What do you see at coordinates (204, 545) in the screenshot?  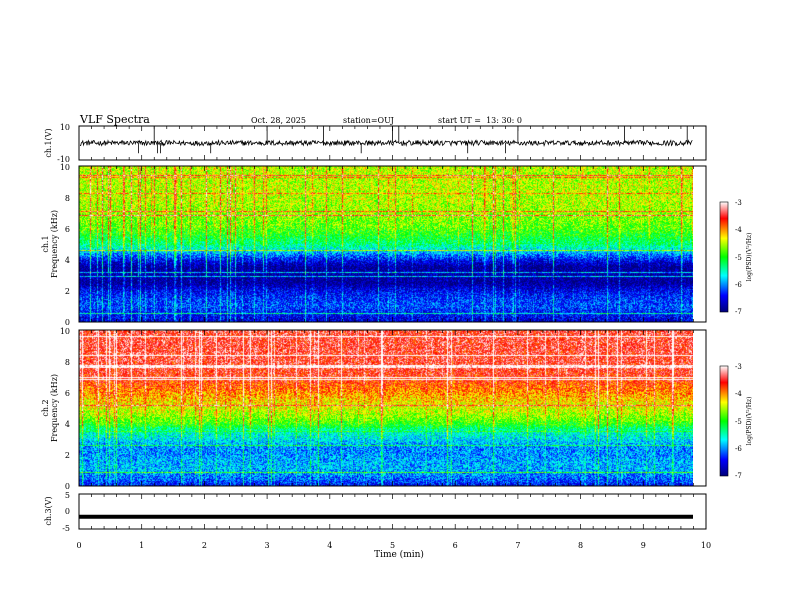 I see `time-tick-label: 2` at bounding box center [204, 545].